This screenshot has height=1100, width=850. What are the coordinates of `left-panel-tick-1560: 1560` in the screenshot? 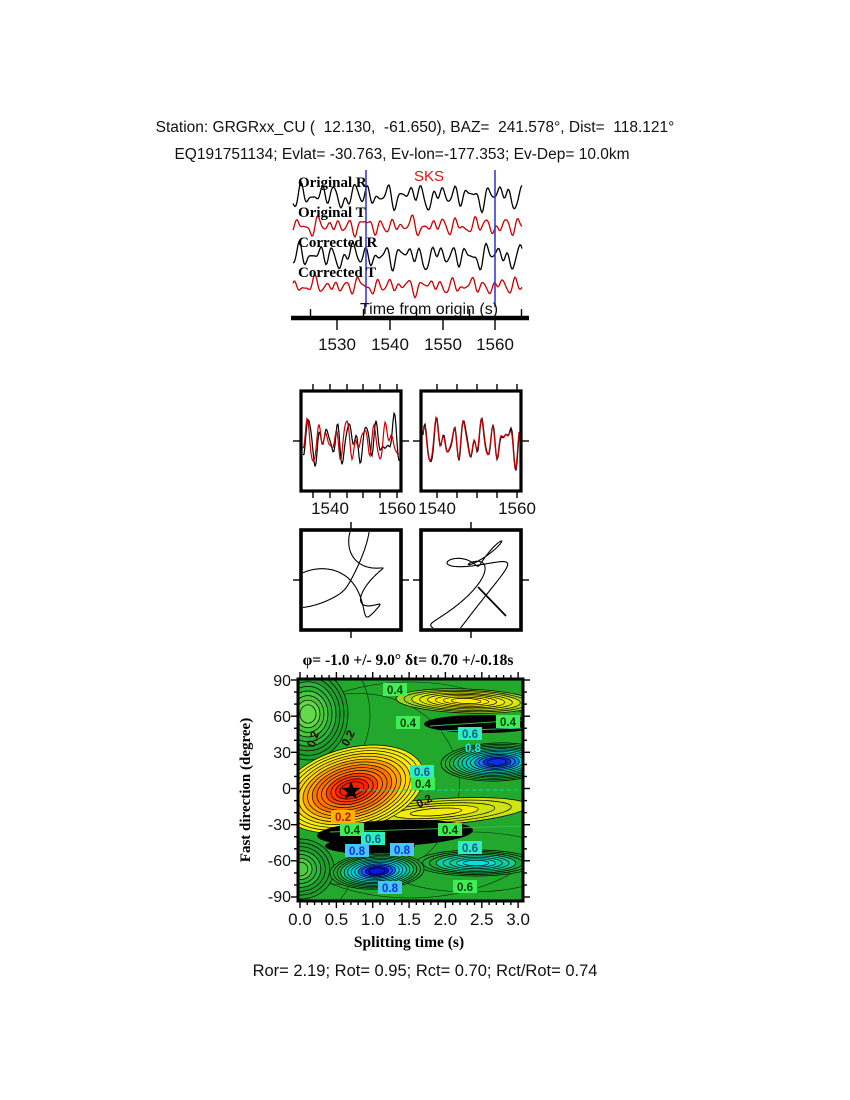 It's located at (397, 508).